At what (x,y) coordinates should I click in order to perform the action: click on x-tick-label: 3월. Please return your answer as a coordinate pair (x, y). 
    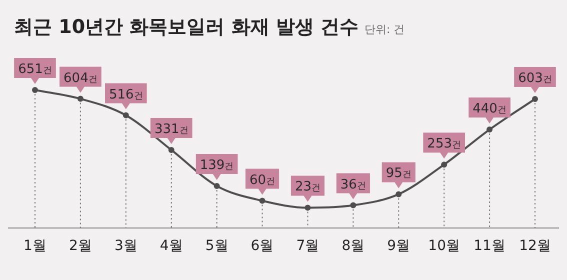
    Looking at the image, I should click on (126, 246).